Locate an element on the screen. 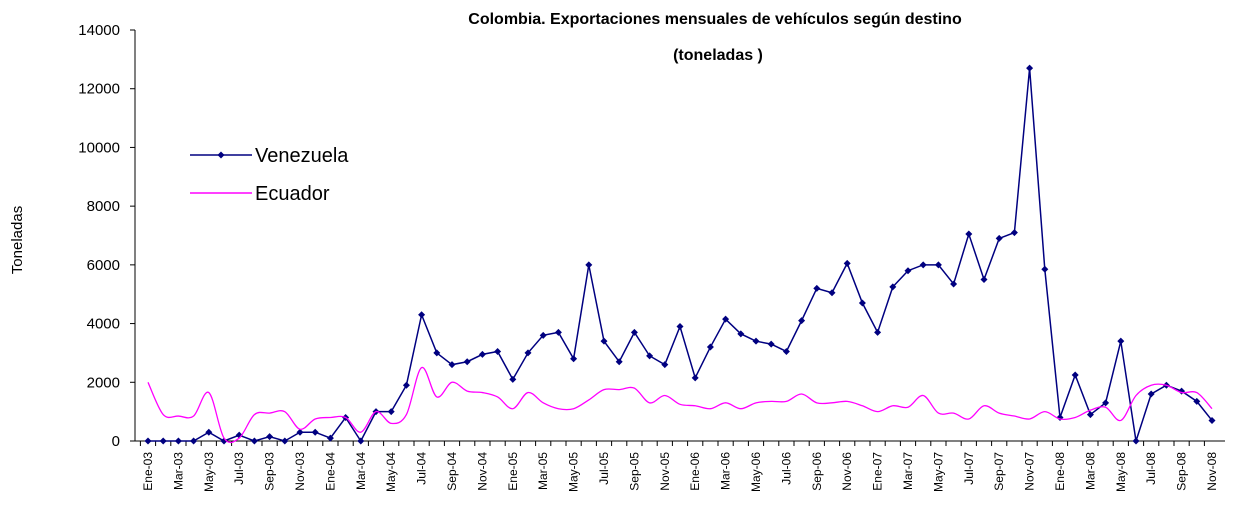  x-tick-label: Nov-05 is located at coordinates (665, 471).